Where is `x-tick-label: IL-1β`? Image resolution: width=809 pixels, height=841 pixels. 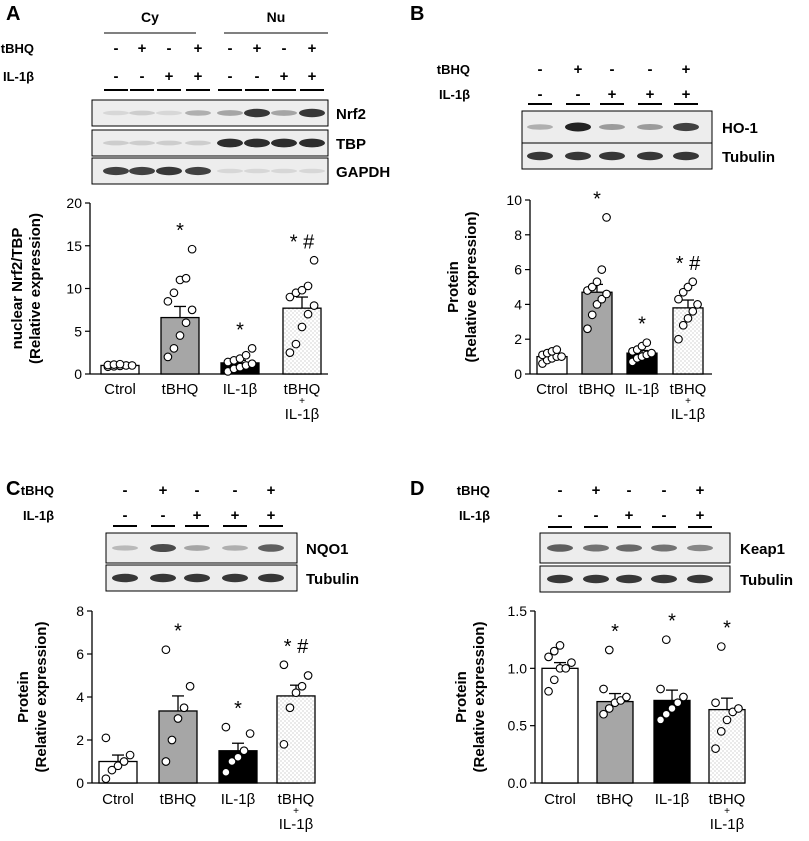
x-tick-label: IL-1β is located at coordinates (238, 799).